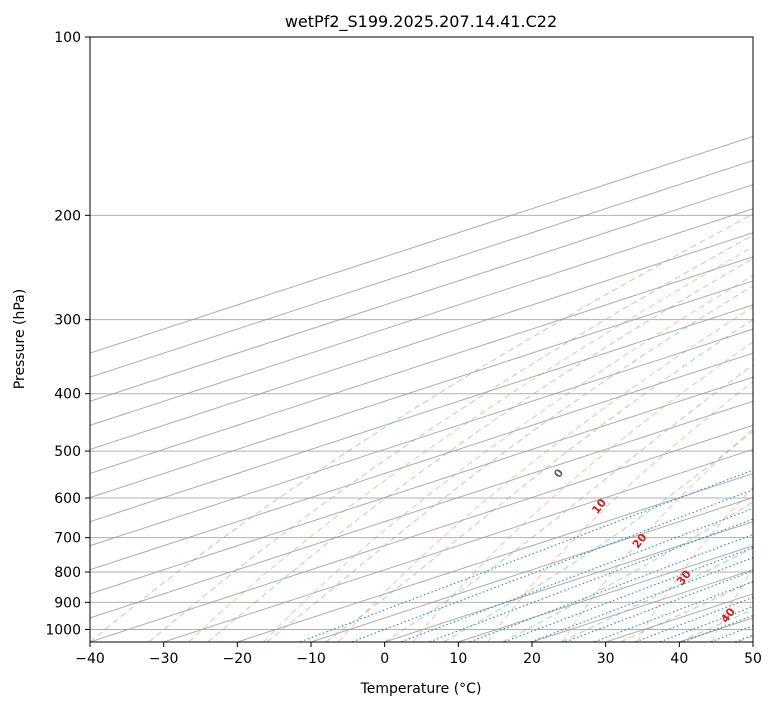  I want to click on y-axis-label: Pressure (hPa), so click(20, 339).